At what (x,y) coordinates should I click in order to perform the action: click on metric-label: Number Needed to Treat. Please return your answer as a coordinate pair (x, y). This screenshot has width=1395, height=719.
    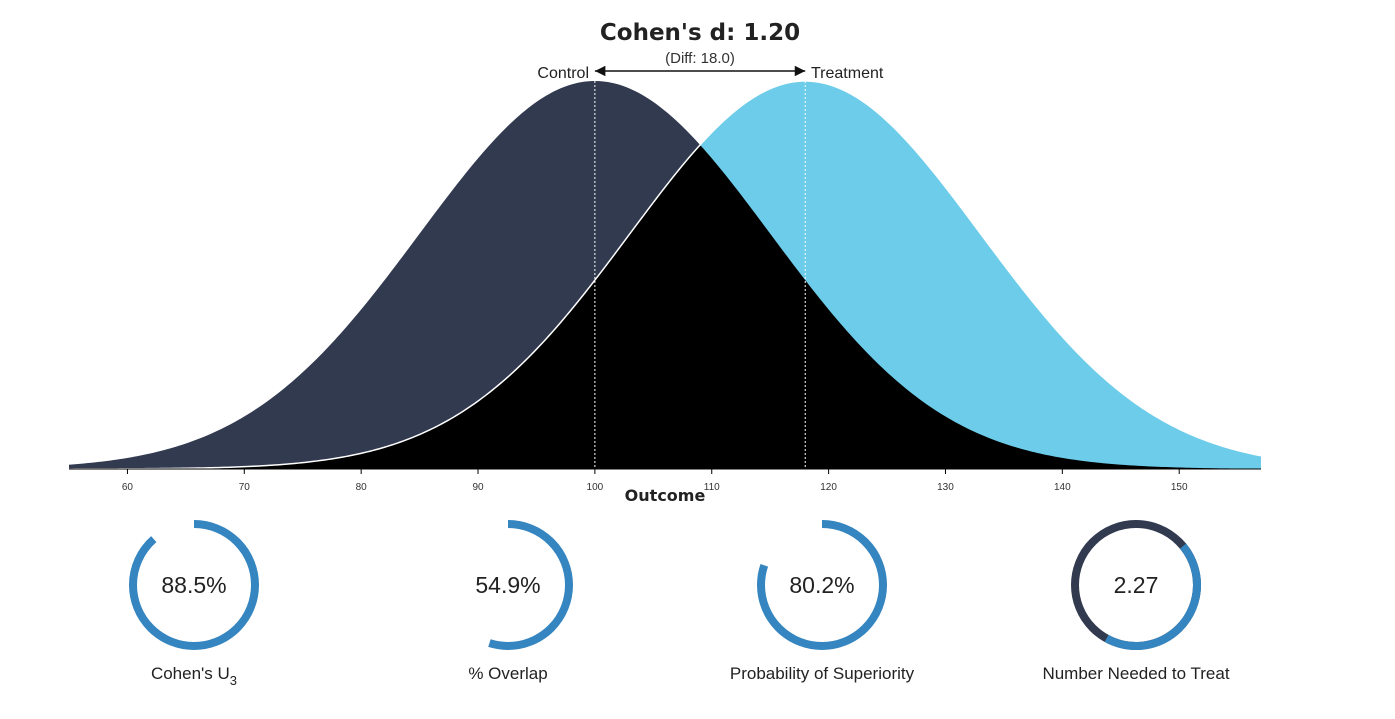
    Looking at the image, I should click on (1135, 673).